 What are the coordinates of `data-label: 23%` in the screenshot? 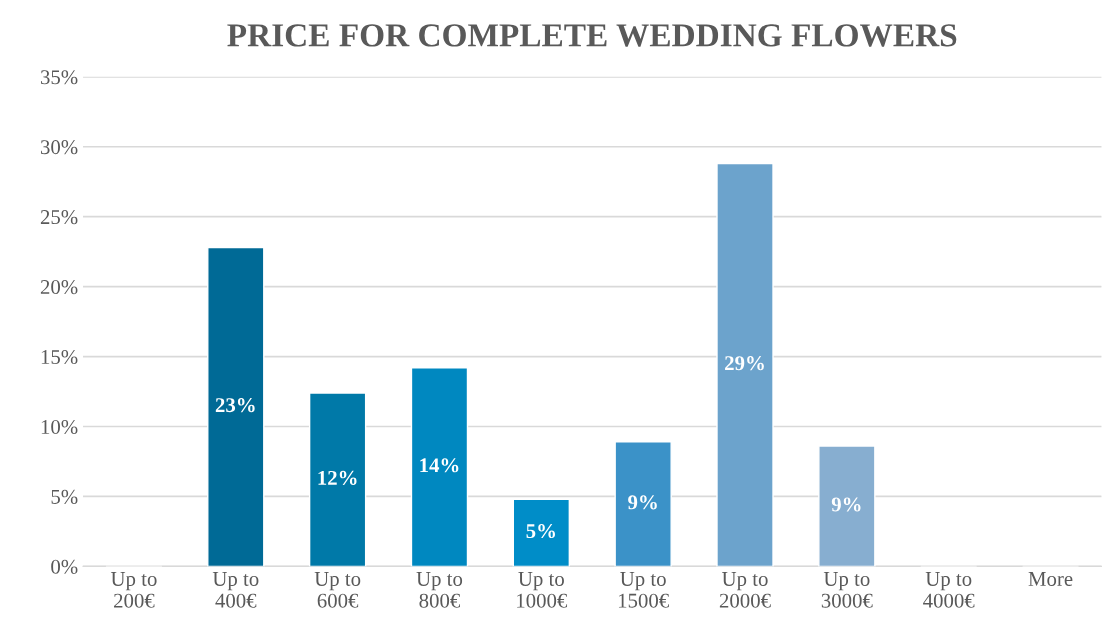 It's located at (235, 405).